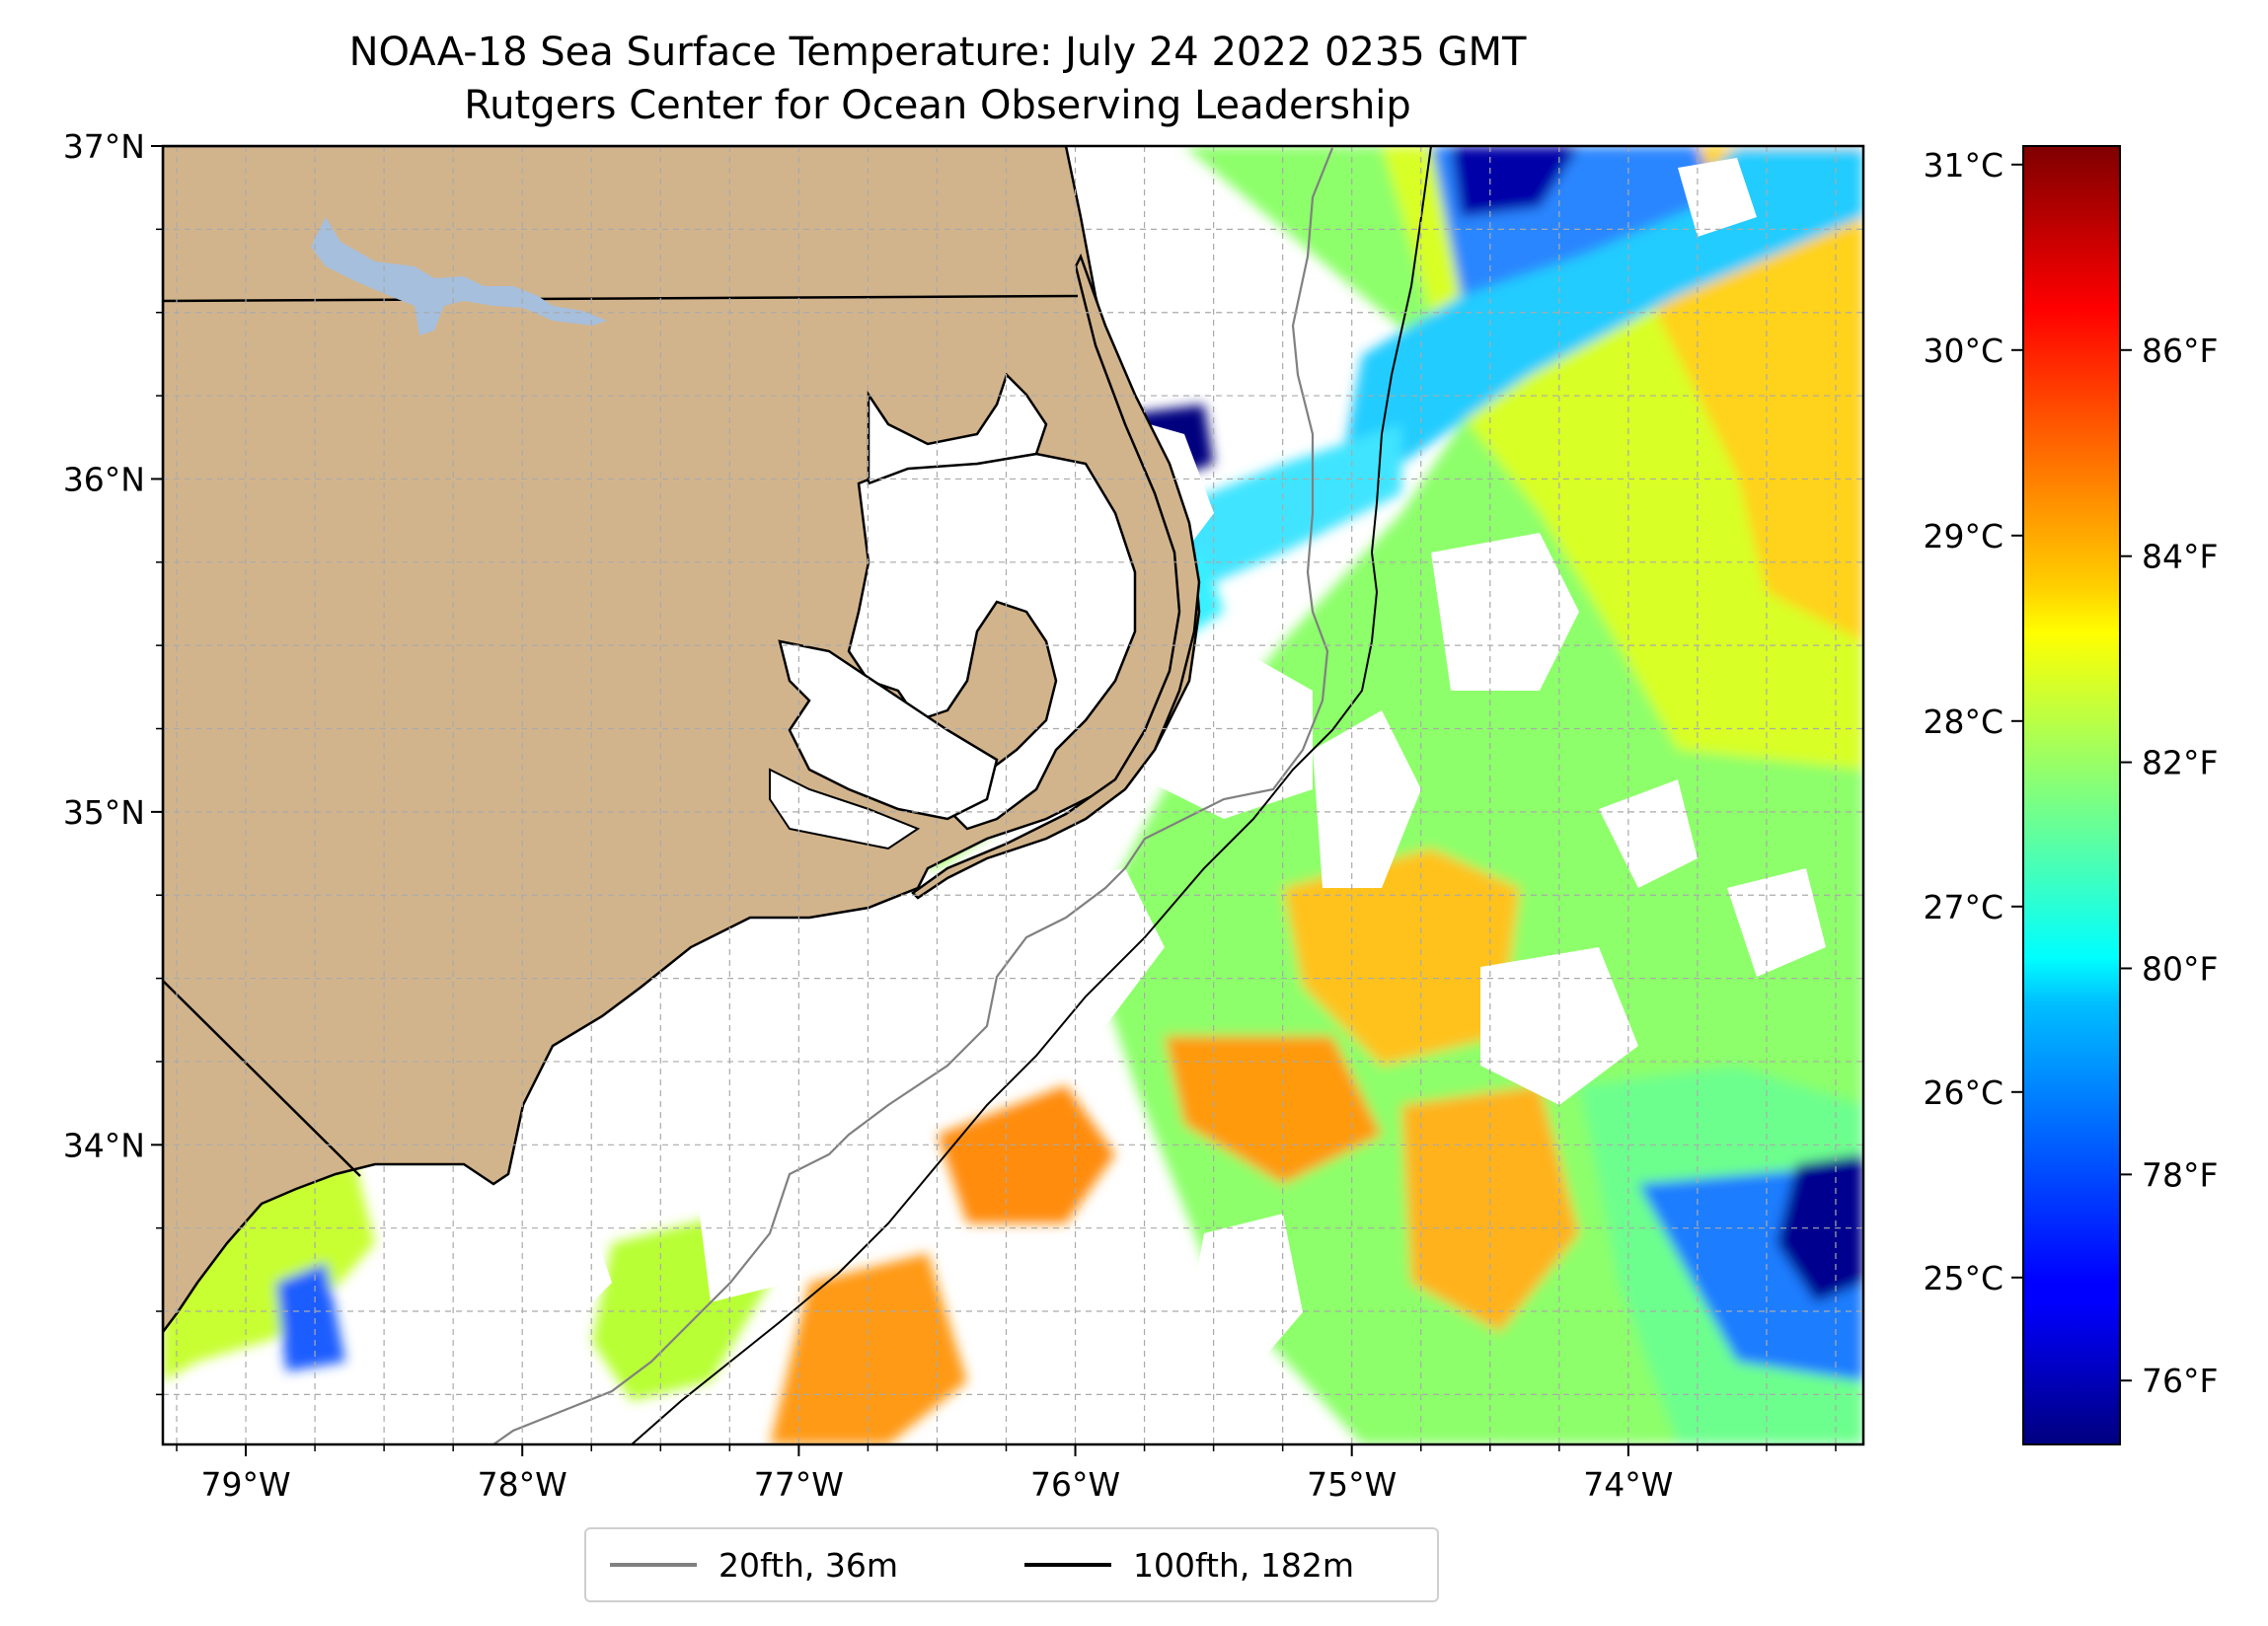  What do you see at coordinates (889, 730) in the screenshot?
I see `neuse-estuary` at bounding box center [889, 730].